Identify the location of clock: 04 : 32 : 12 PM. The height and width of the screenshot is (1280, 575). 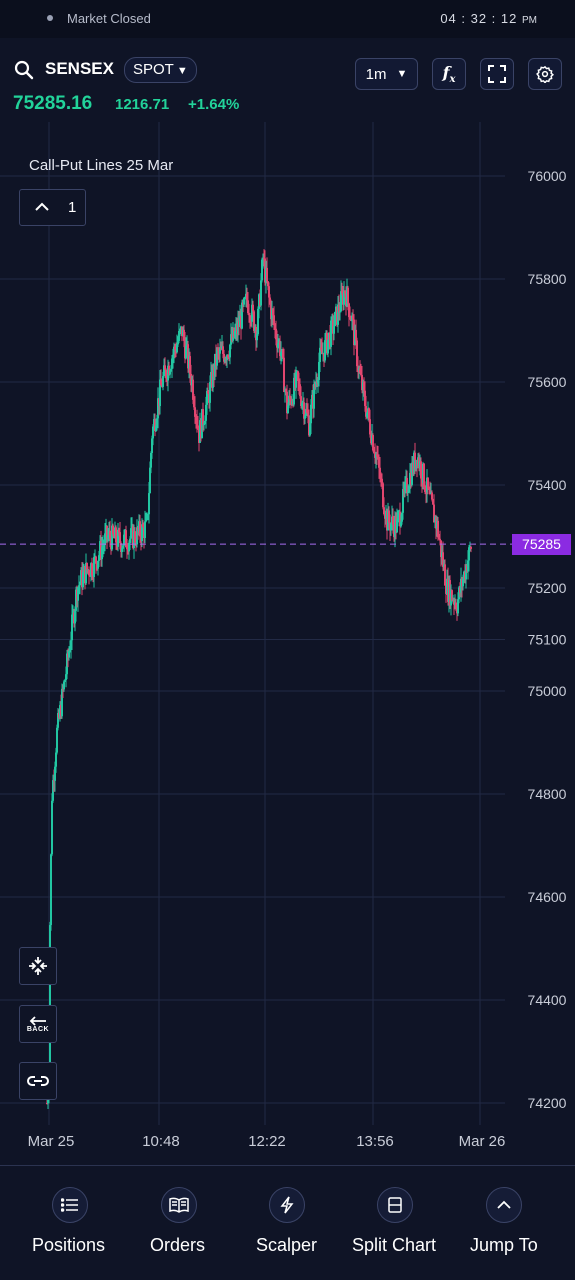
(488, 18).